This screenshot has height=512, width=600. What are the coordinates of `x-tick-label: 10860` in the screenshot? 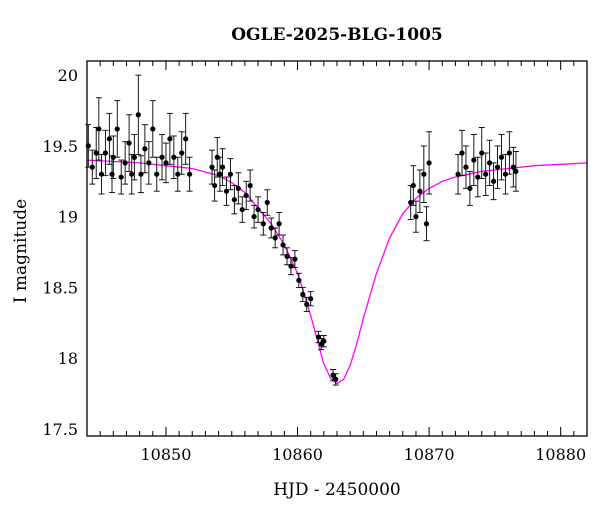 It's located at (297, 454).